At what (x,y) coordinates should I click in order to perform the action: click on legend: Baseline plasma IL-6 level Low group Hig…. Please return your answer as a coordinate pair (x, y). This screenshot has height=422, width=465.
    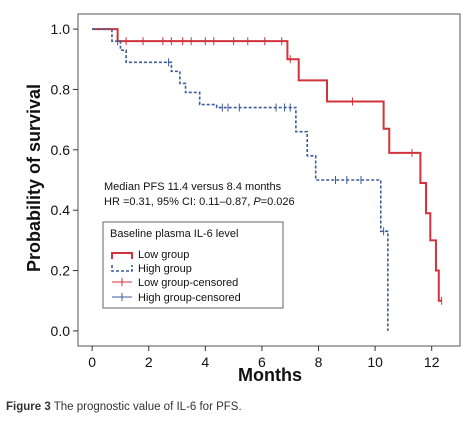
    Looking at the image, I should click on (193, 265).